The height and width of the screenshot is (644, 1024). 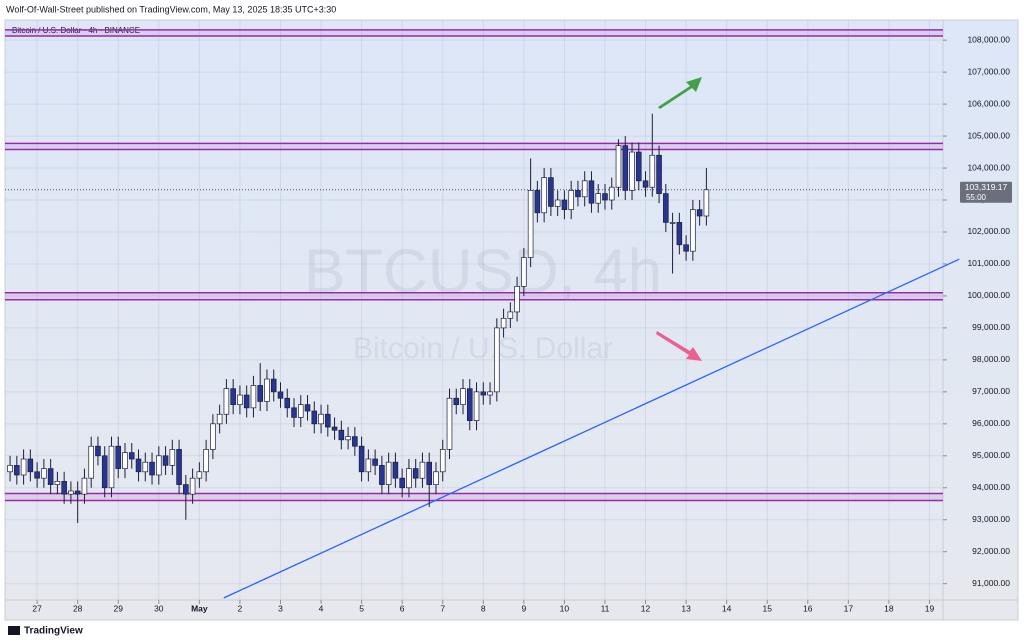 I want to click on x-tick-label: 28, so click(x=78, y=608).